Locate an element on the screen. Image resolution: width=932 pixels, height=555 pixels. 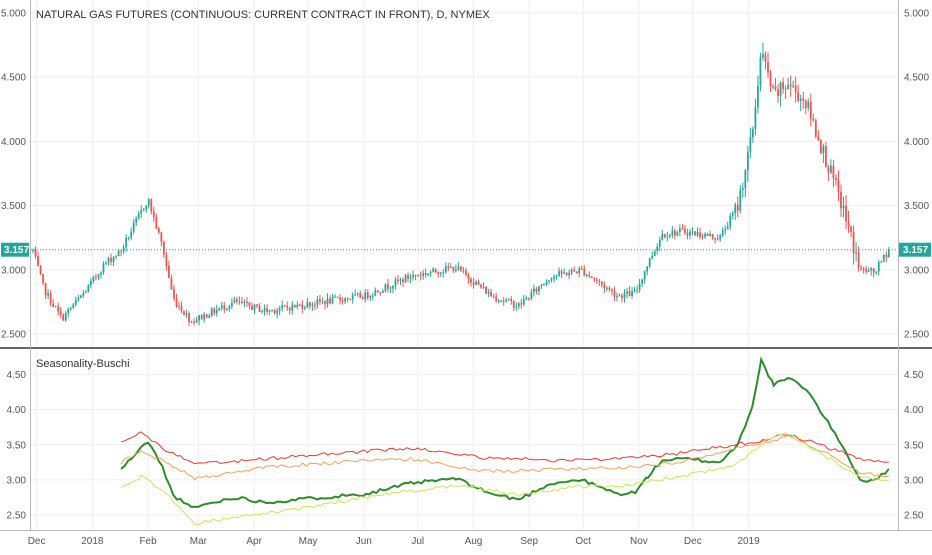
main-price-axis-right: 2.500 3.000 3.500 4.000 4.500 5.000 is located at coordinates (916, 174).